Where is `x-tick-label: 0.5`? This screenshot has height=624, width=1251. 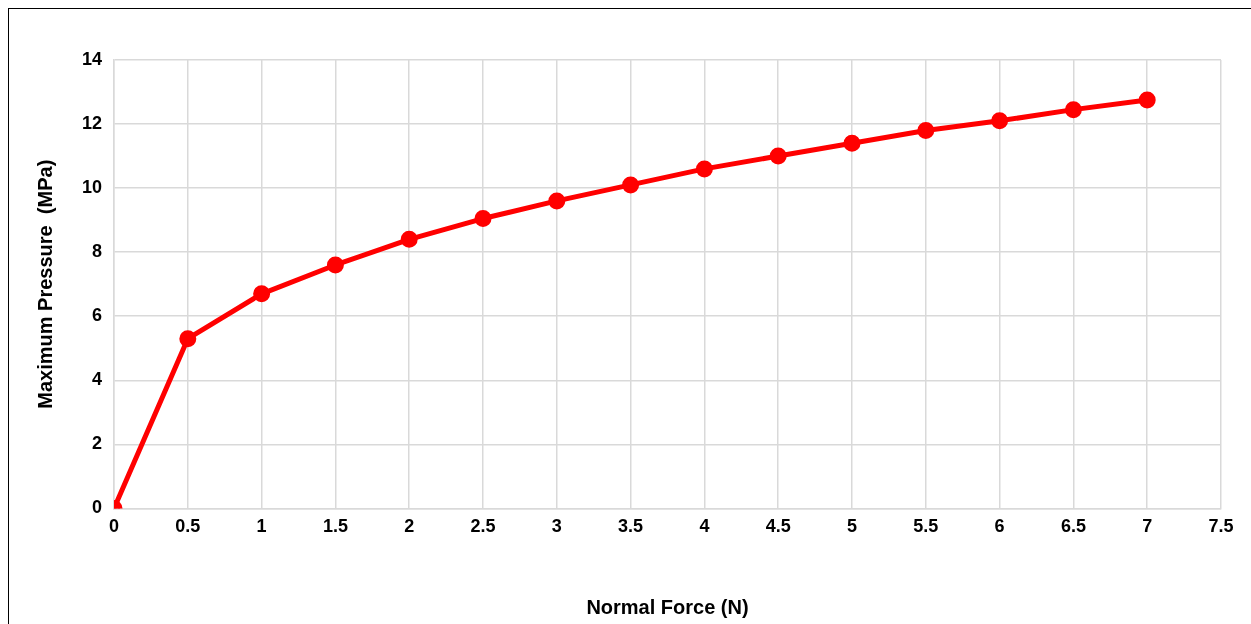 x-tick-label: 0.5 is located at coordinates (188, 526).